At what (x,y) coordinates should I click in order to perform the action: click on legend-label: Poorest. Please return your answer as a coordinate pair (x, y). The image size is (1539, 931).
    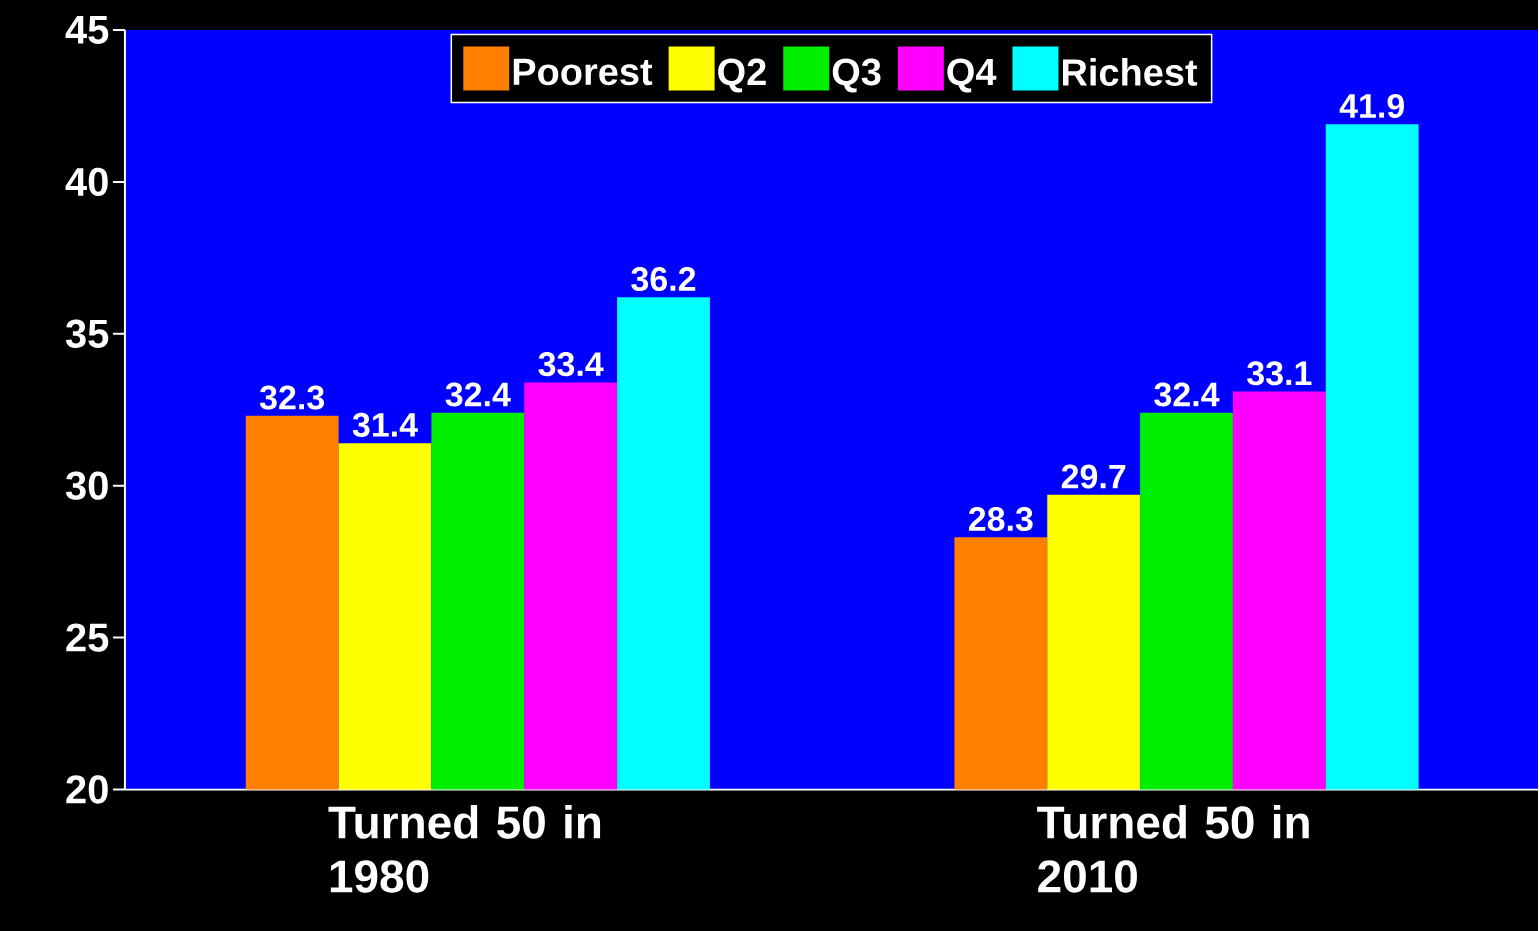
    Looking at the image, I should click on (583, 71).